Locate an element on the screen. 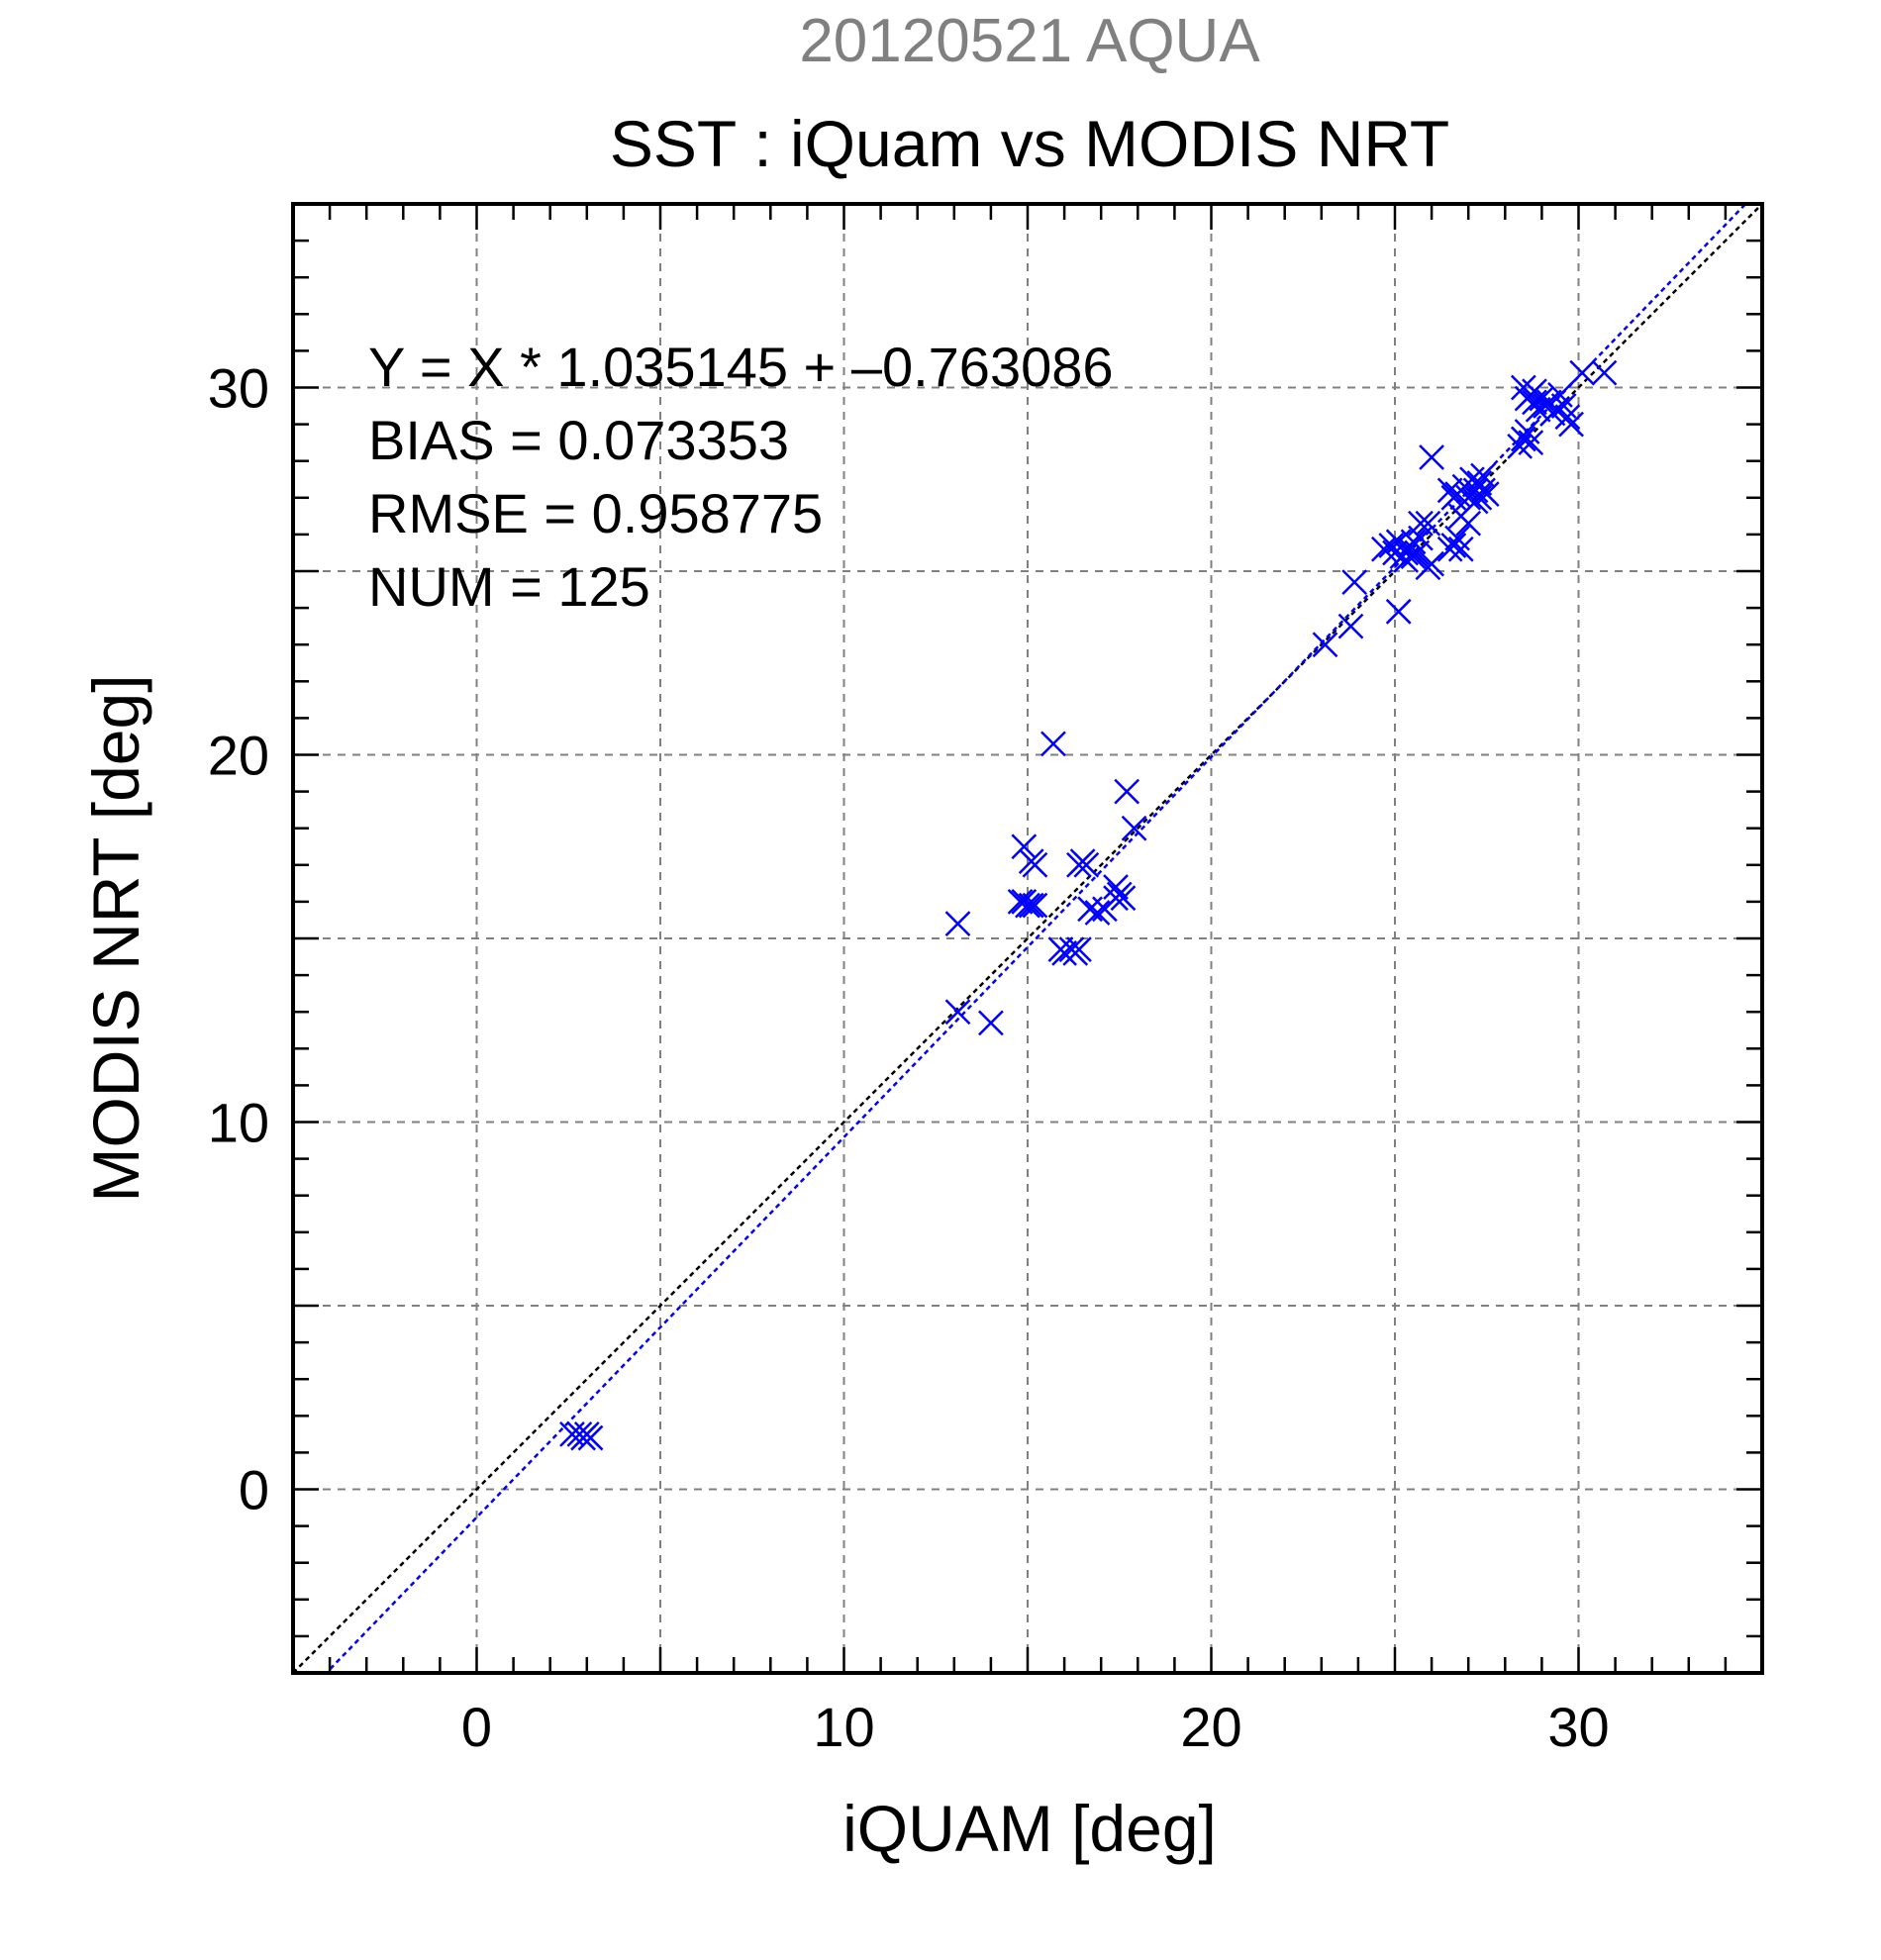 Image resolution: width=1881 pixels, height=1960 pixels. x-tick-label: 30 is located at coordinates (1578, 1727).